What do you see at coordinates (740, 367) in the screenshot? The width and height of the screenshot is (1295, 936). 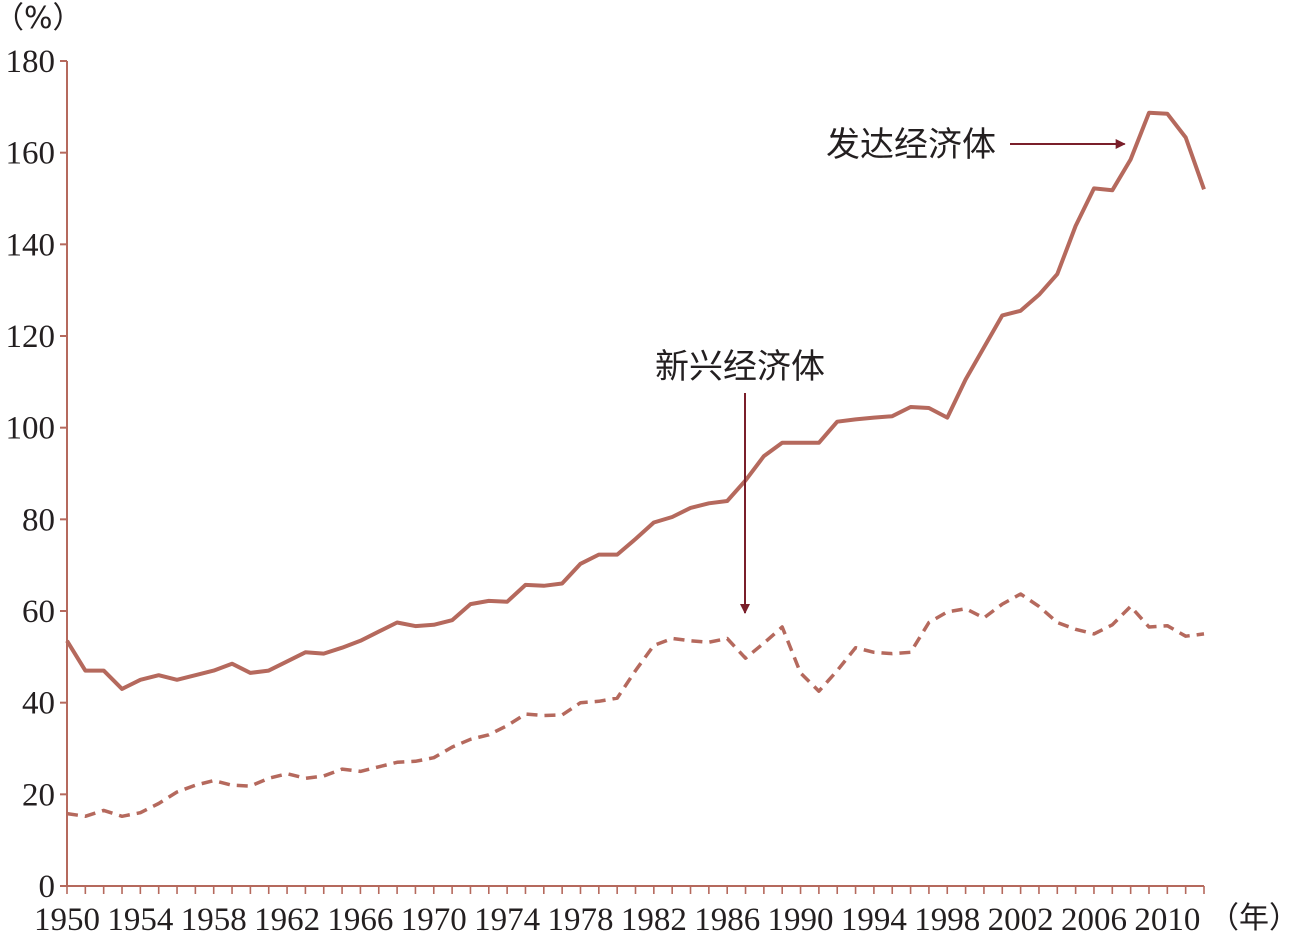 I see `emerging-economies-label: 新兴经济体` at bounding box center [740, 367].